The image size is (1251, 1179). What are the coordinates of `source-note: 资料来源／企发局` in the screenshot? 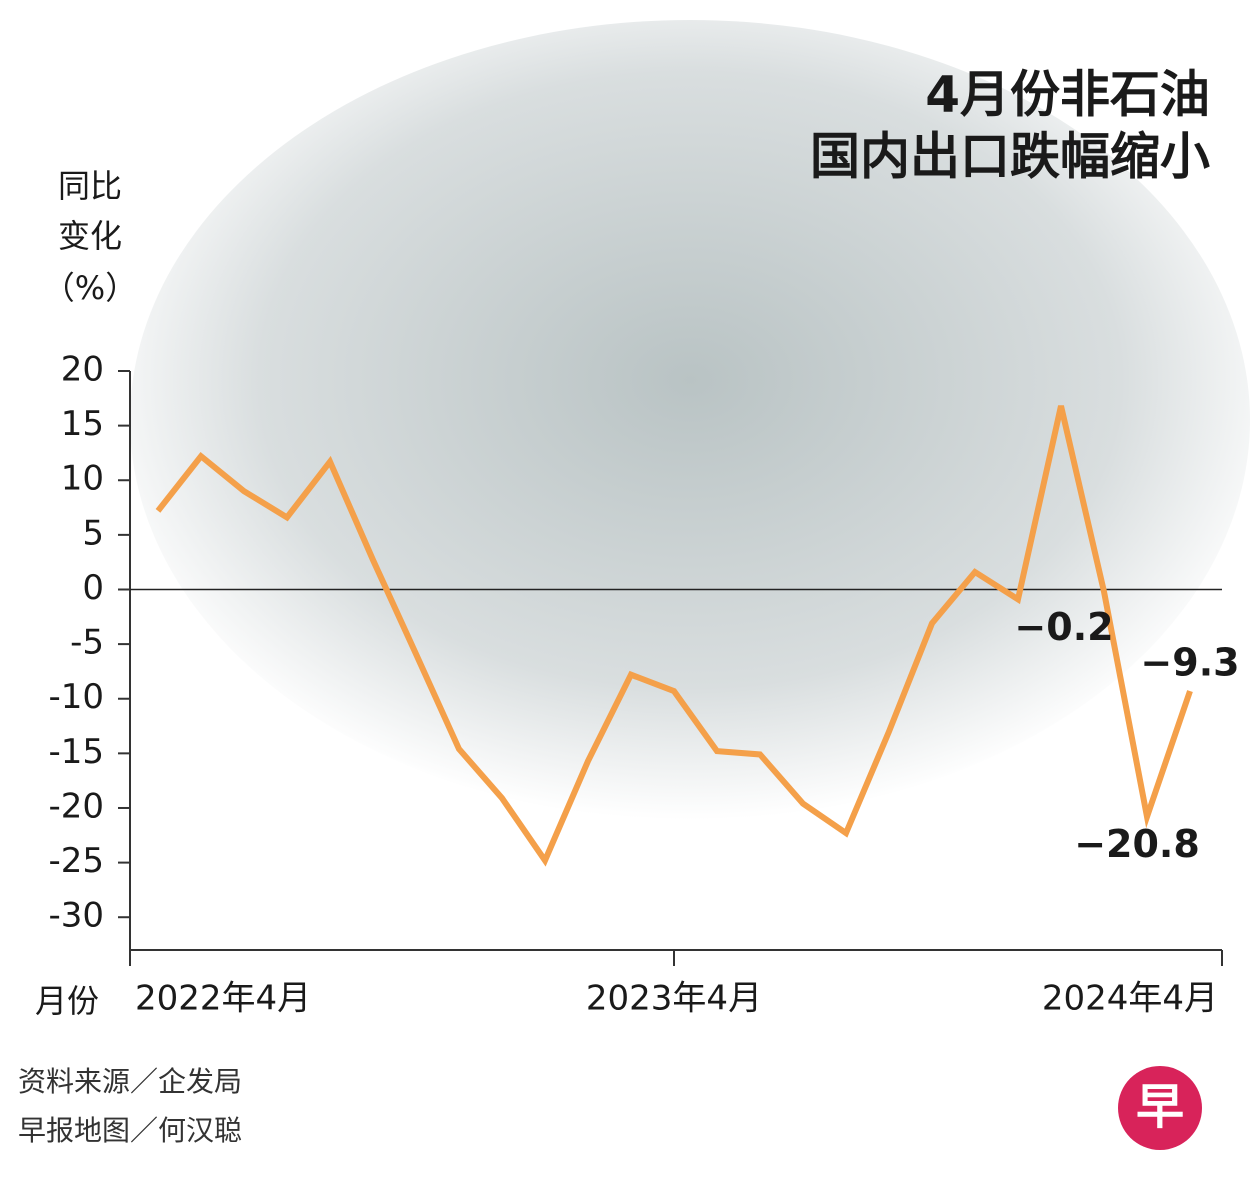 It's located at (130, 1081).